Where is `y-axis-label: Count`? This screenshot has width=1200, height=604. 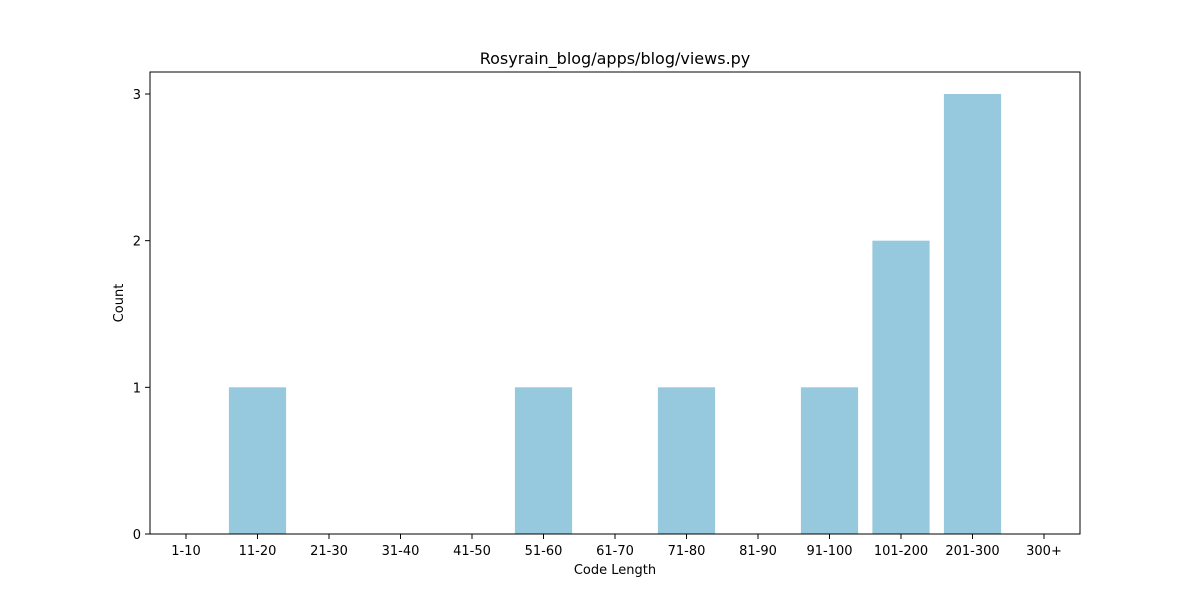
y-axis-label: Count is located at coordinates (119, 303).